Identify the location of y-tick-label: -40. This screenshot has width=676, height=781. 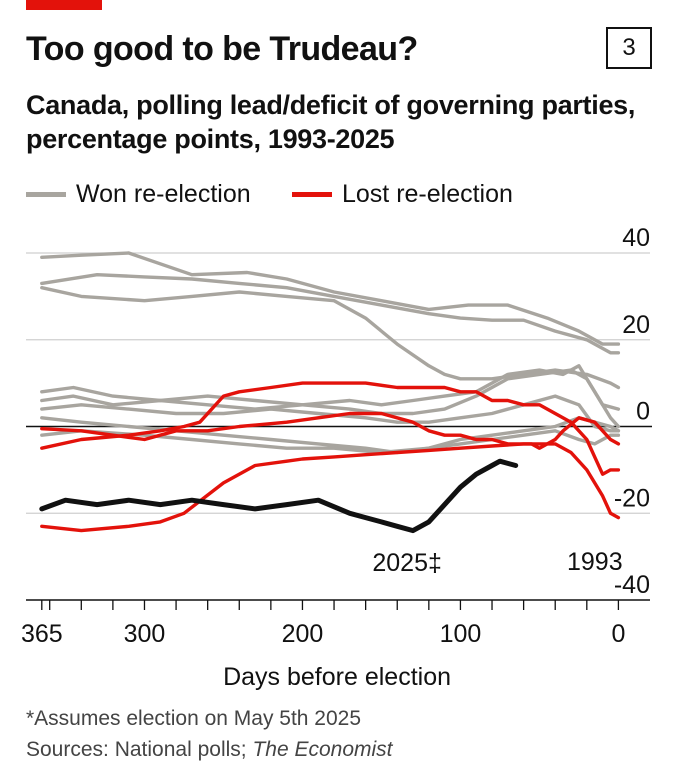
(632, 585).